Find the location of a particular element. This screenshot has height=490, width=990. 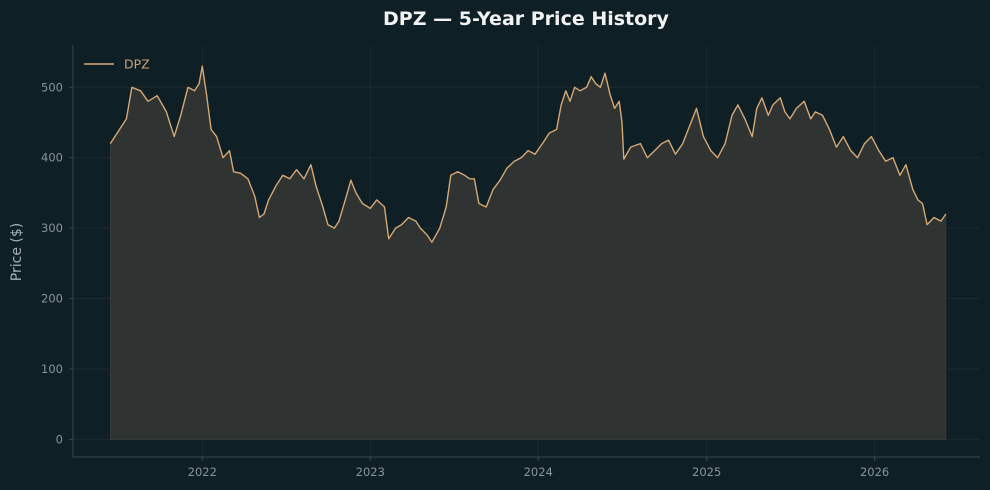

y-tick-label: 100 is located at coordinates (52, 369).